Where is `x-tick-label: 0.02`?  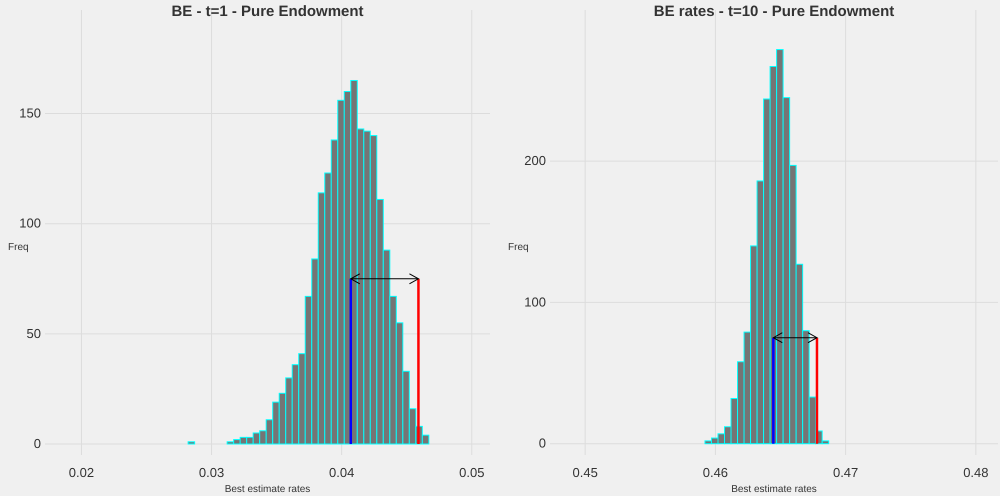 x-tick-label: 0.02 is located at coordinates (81, 472).